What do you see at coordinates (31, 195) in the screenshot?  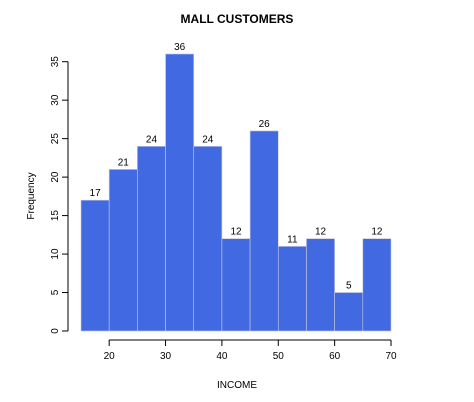 I see `y-axis-label: Frequency` at bounding box center [31, 195].